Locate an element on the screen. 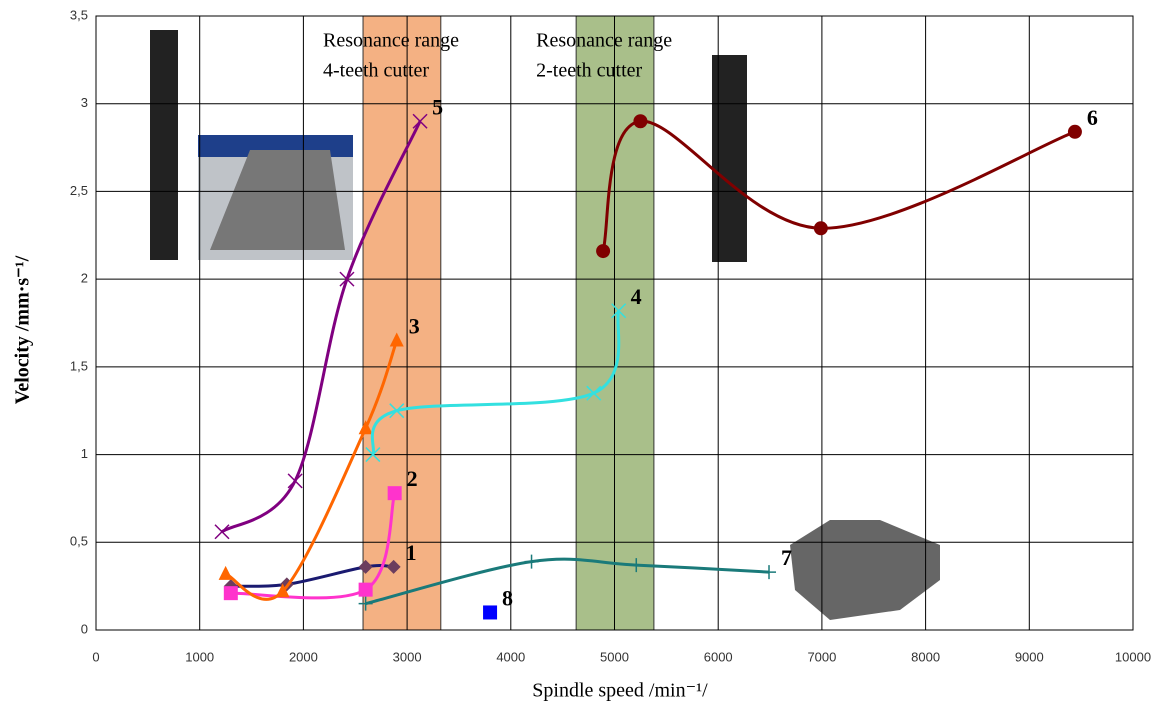 The height and width of the screenshot is (710, 1161). x-tick-label: 2000 is located at coordinates (303, 656).